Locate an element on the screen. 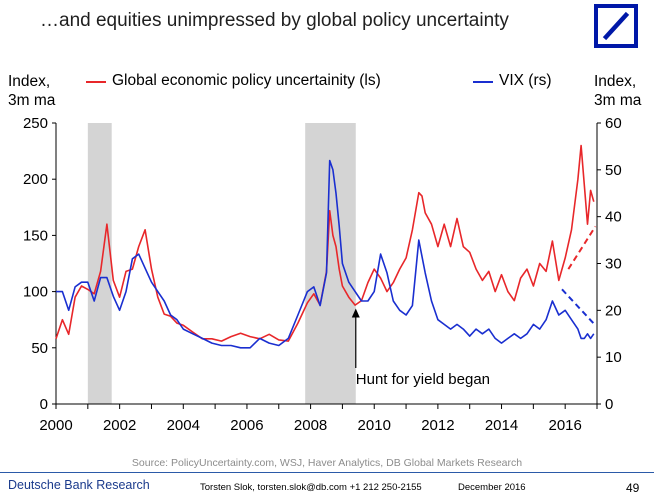  y-left-tick-label: 250 is located at coordinates (35, 123).